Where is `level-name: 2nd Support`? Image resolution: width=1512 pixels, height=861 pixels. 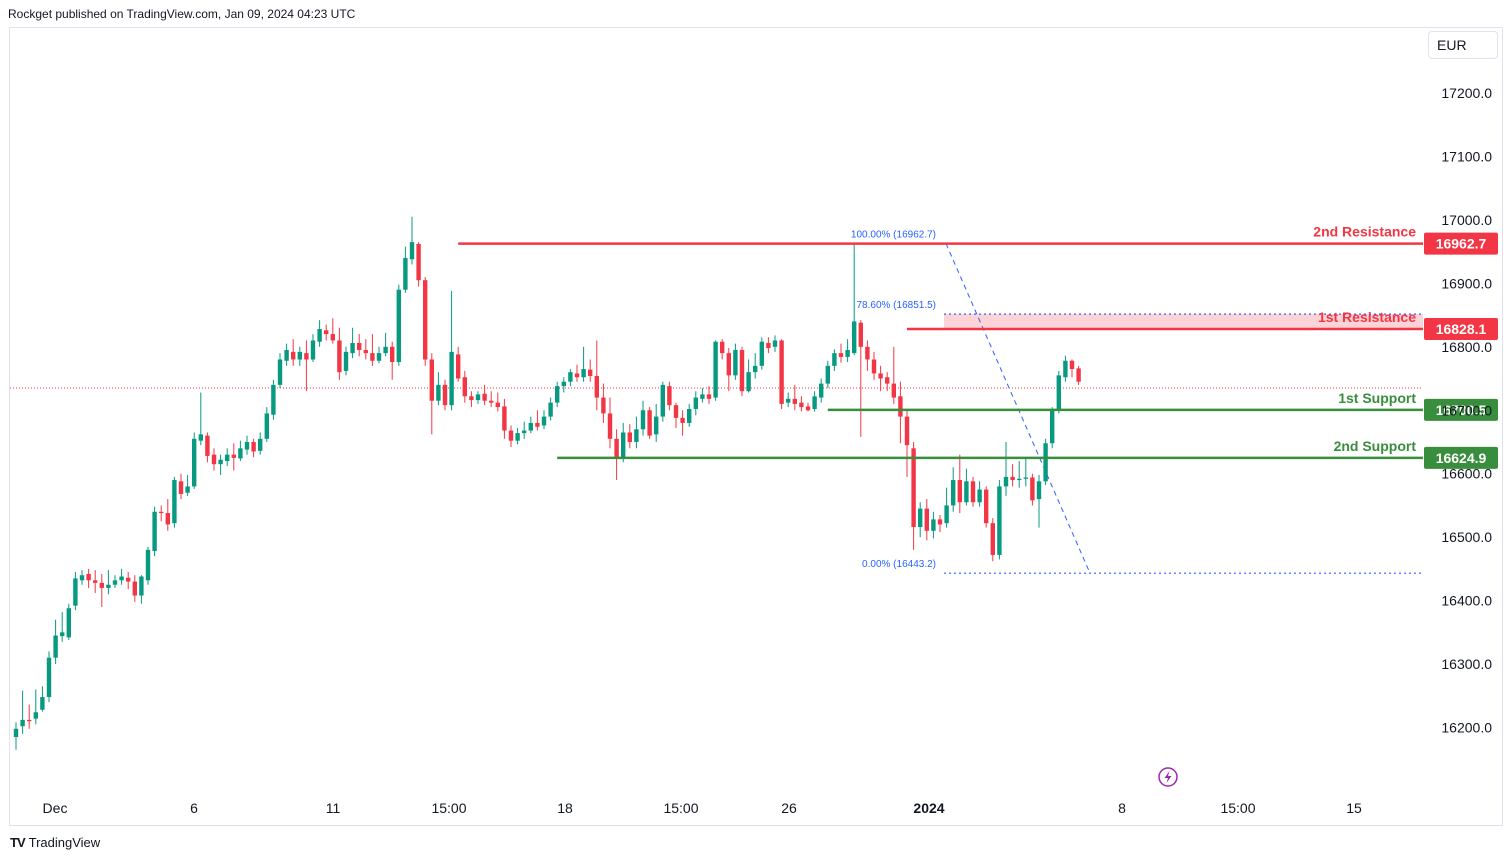
level-name: 2nd Support is located at coordinates (1375, 446).